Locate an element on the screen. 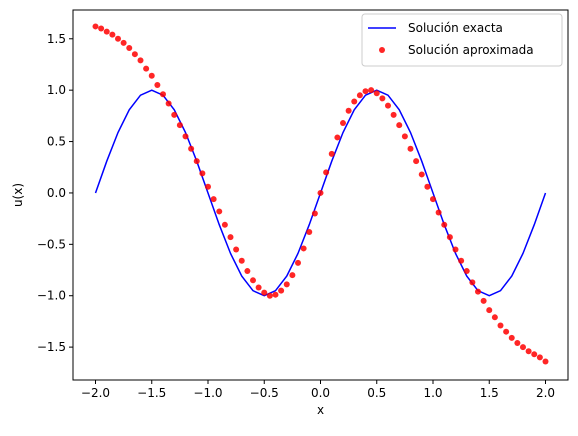 This screenshot has height=436, width=578. x-tick-label: −1.5 is located at coordinates (151, 393).